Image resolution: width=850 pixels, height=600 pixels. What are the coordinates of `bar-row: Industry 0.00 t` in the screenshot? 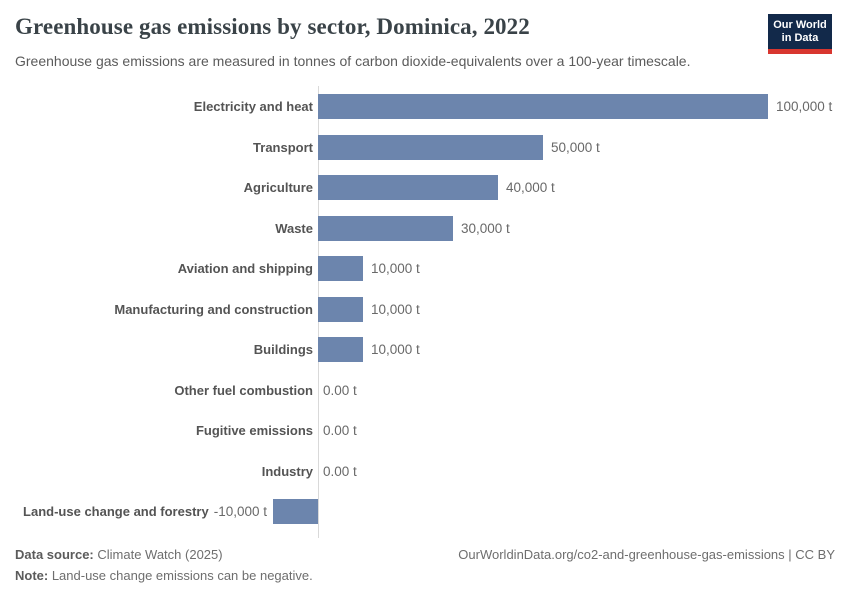 It's located at (425, 471).